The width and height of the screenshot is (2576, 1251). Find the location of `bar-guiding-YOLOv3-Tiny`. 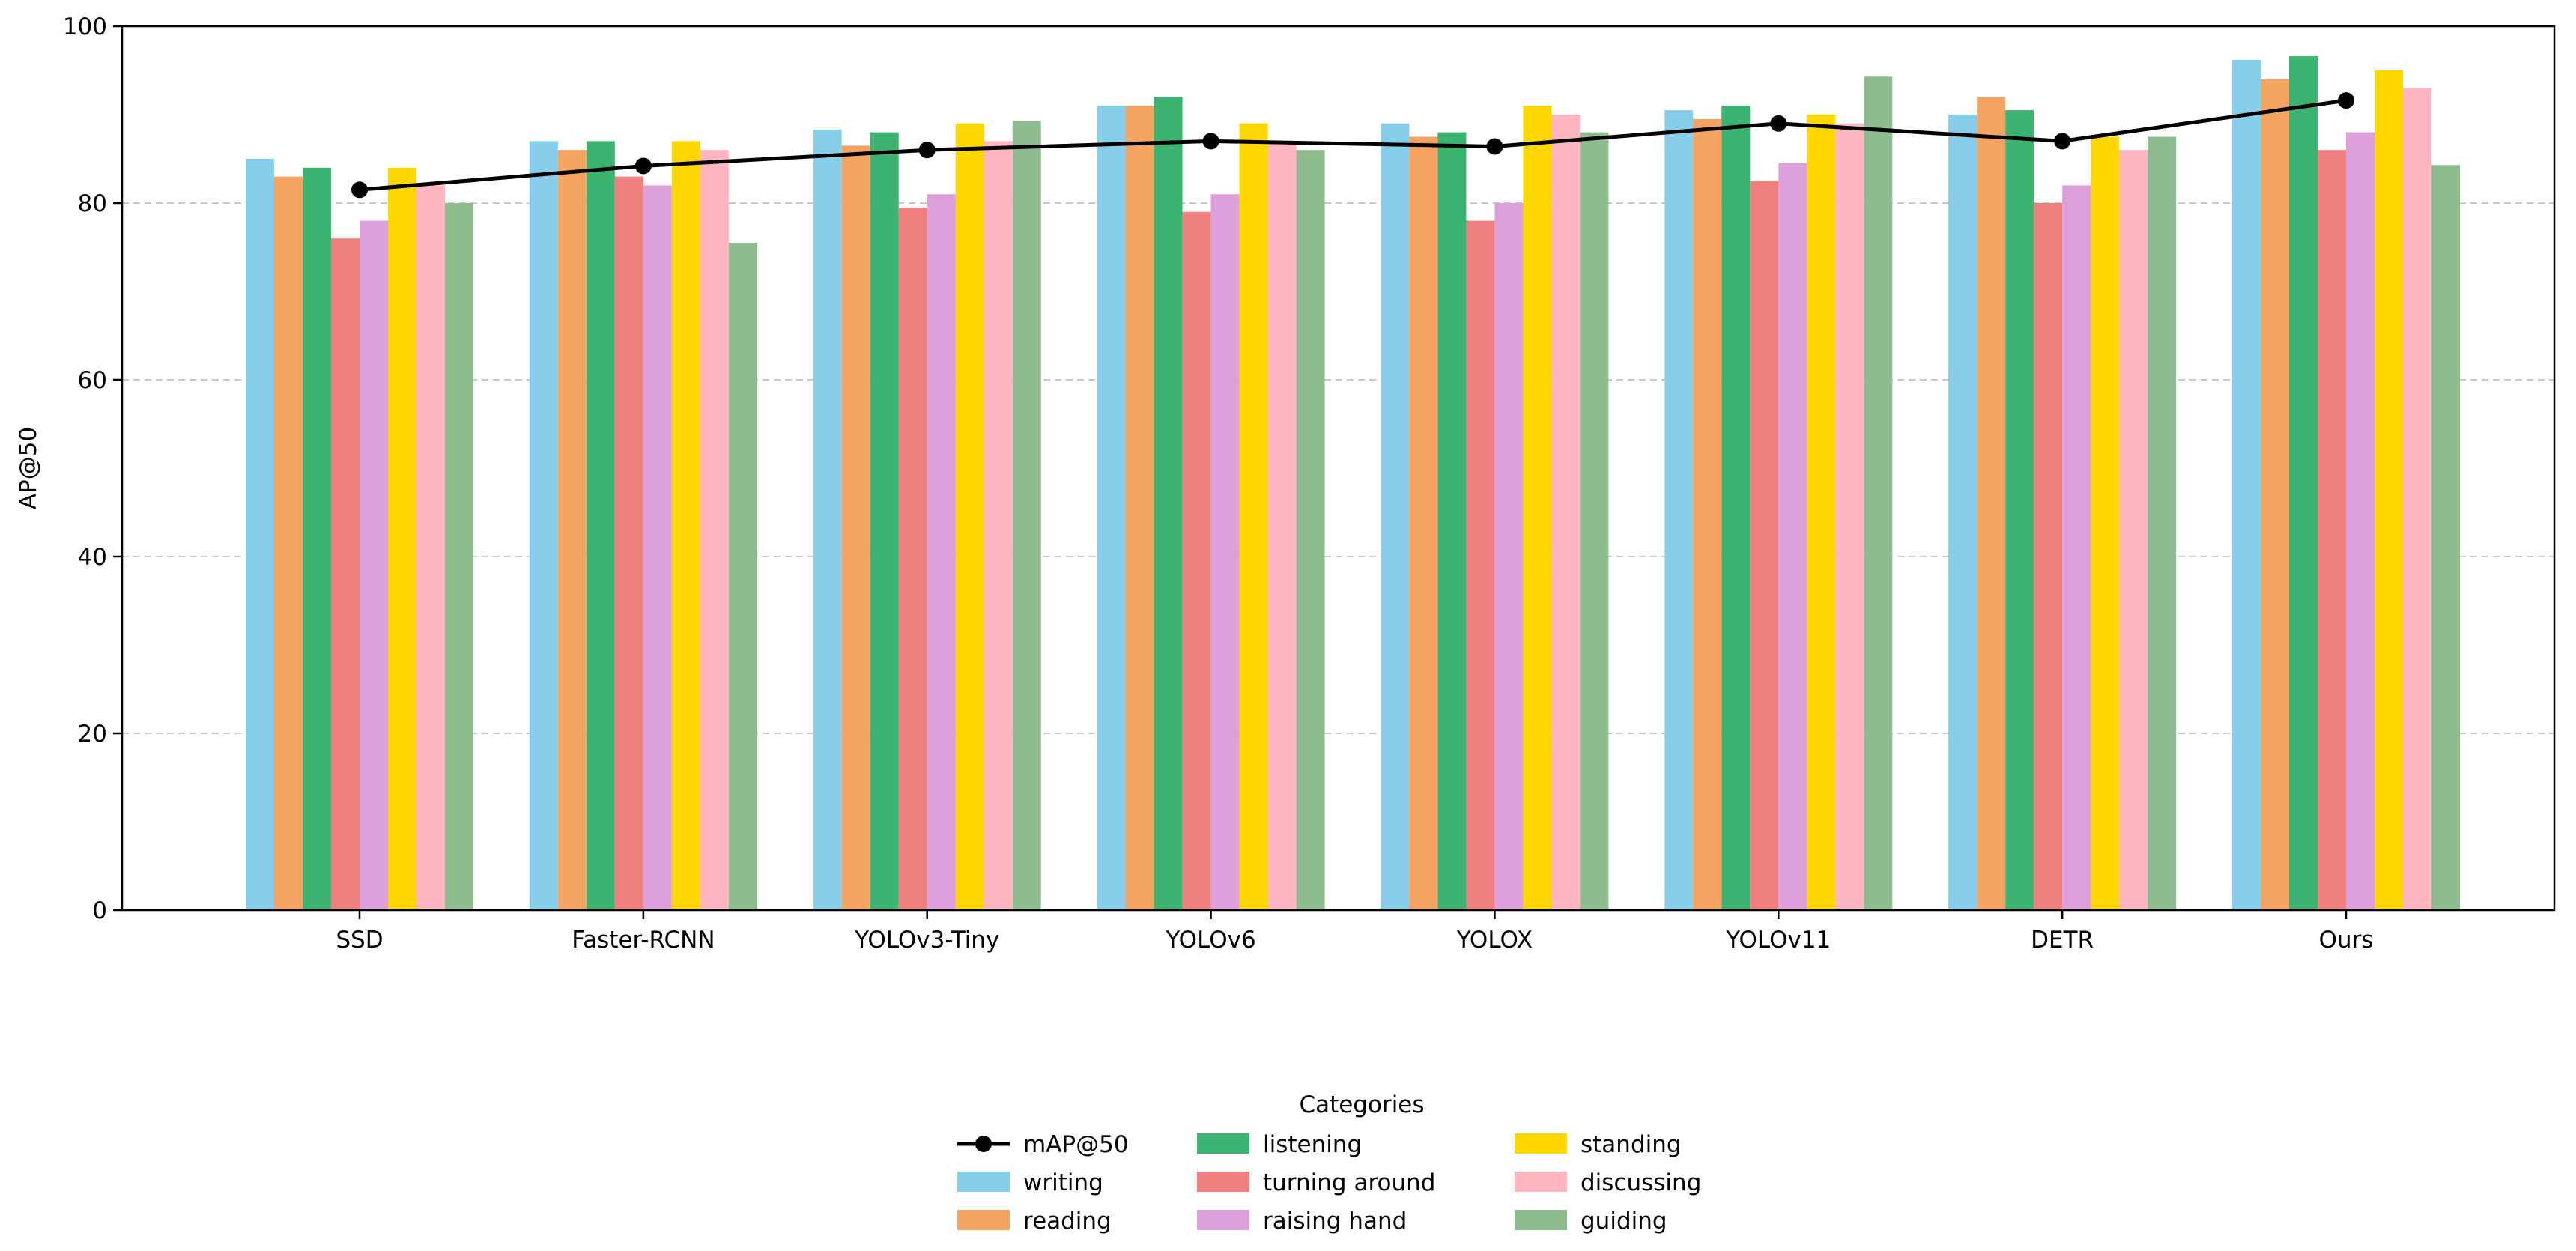

bar-guiding-YOLOv3-Tiny is located at coordinates (1026, 515).